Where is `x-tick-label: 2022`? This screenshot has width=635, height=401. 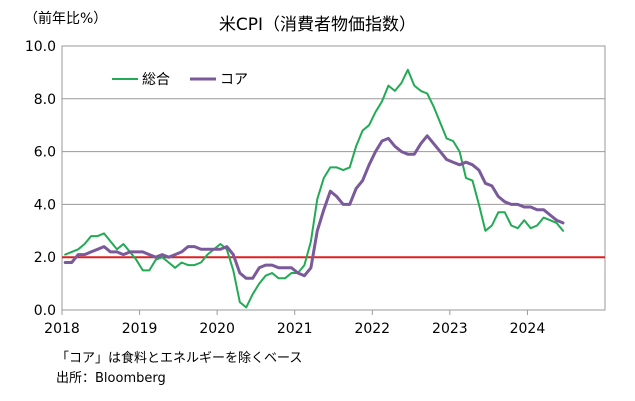 x-tick-label: 2022 is located at coordinates (372, 329).